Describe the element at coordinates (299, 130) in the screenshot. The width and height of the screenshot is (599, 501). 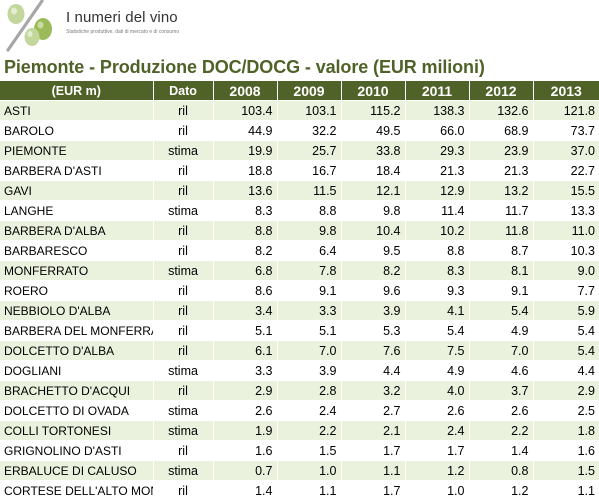
I see `table-row: BAROLO ril 44.9 32.2 49.5 66.0 68.9 73.7` at that location.